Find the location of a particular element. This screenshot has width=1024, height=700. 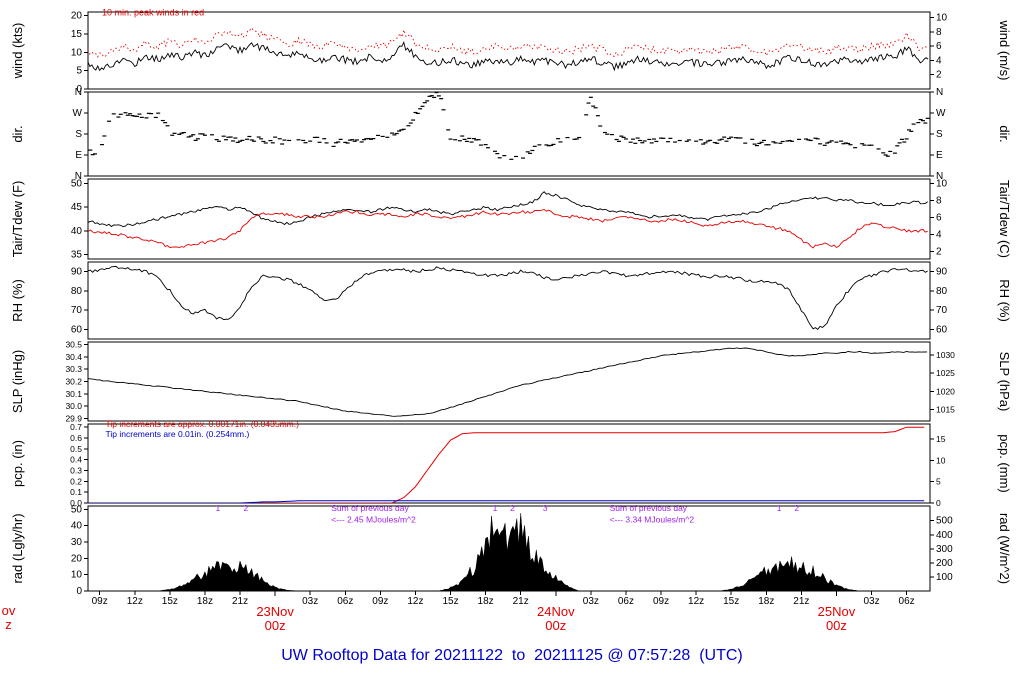

y-tick-label-left: 10 is located at coordinates (77, 52).